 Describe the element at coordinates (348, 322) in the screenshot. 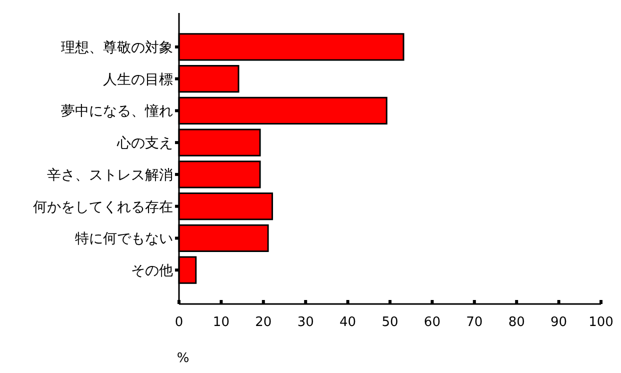

I see `x-tick-label: 40` at that location.